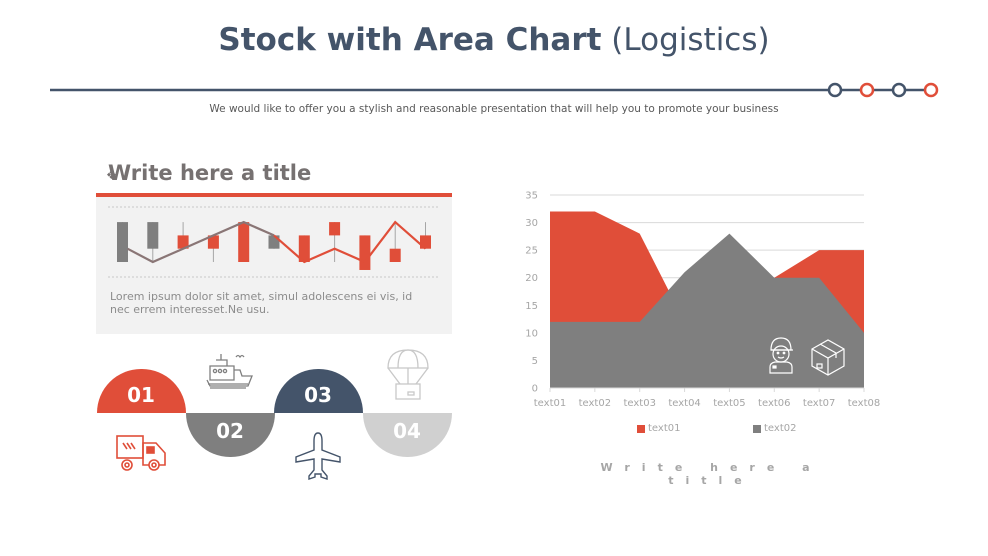 The width and height of the screenshot is (988, 556). I want to click on y-tick-label: 20, so click(531, 278).